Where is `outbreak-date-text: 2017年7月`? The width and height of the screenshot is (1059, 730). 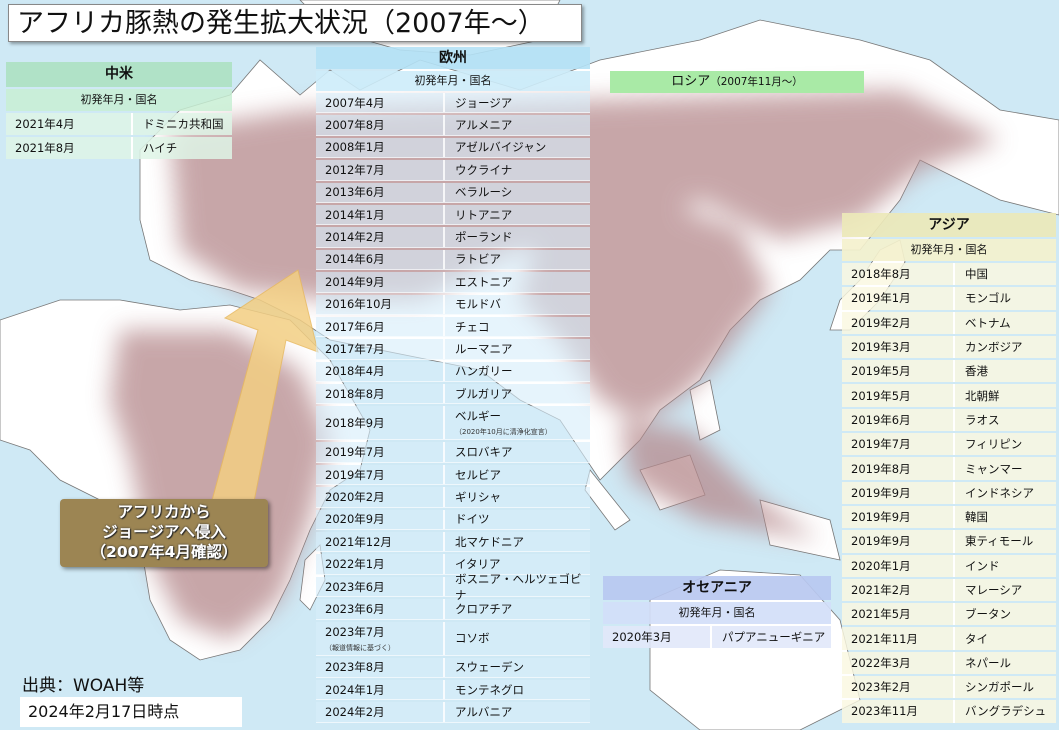 outbreak-date-text: 2017年7月 is located at coordinates (355, 348).